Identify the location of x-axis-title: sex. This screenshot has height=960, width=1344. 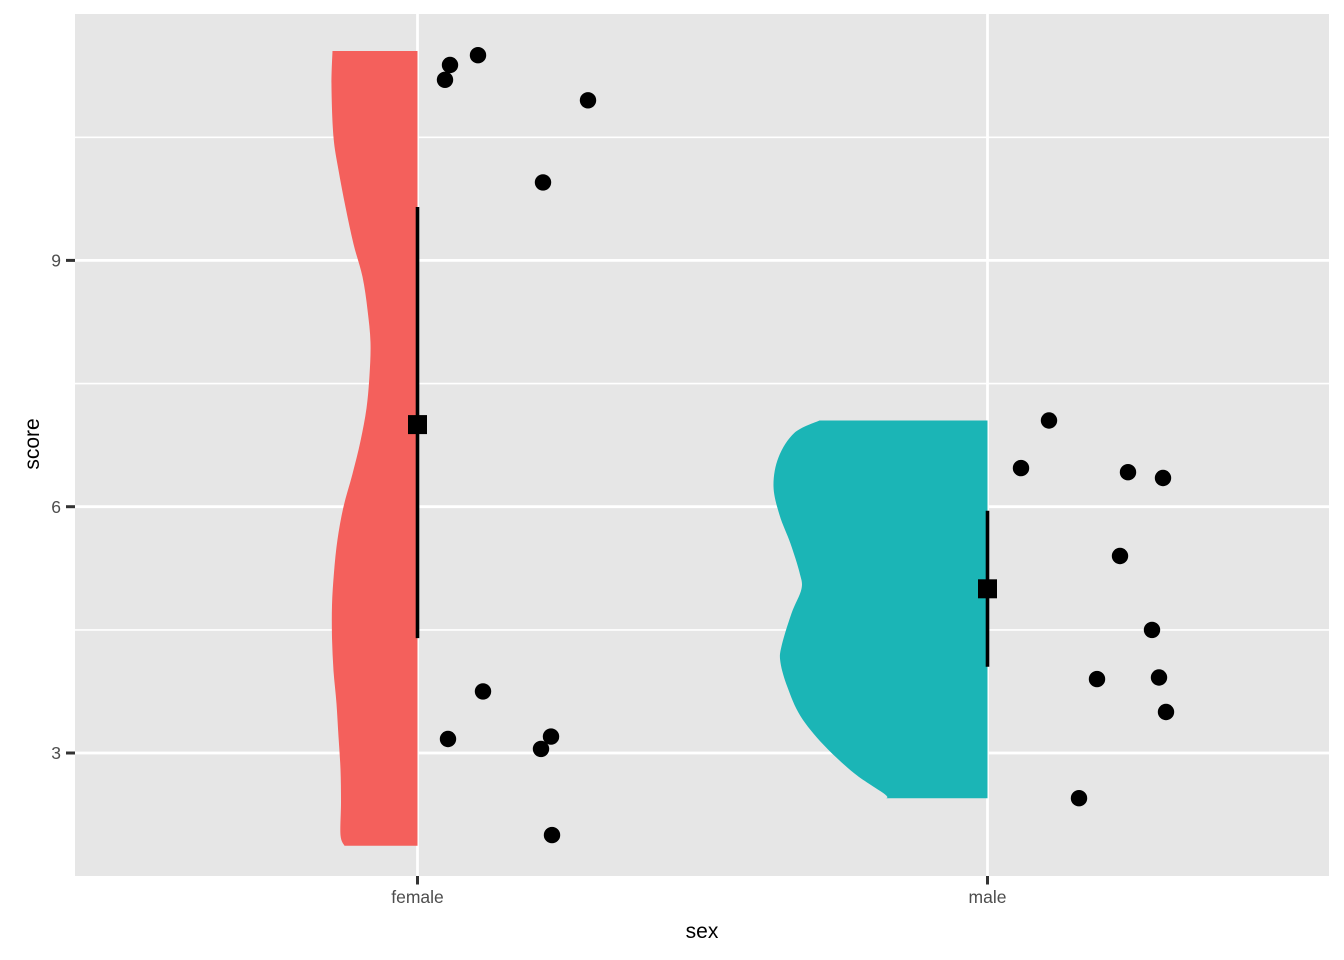
(702, 931).